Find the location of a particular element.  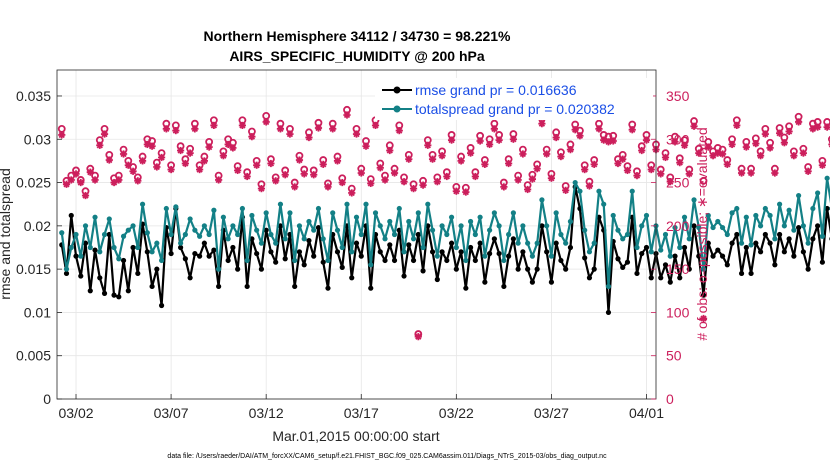

y2-axis-ticks: 0 50 100 150 200 250 300 350 is located at coordinates (670, 247).